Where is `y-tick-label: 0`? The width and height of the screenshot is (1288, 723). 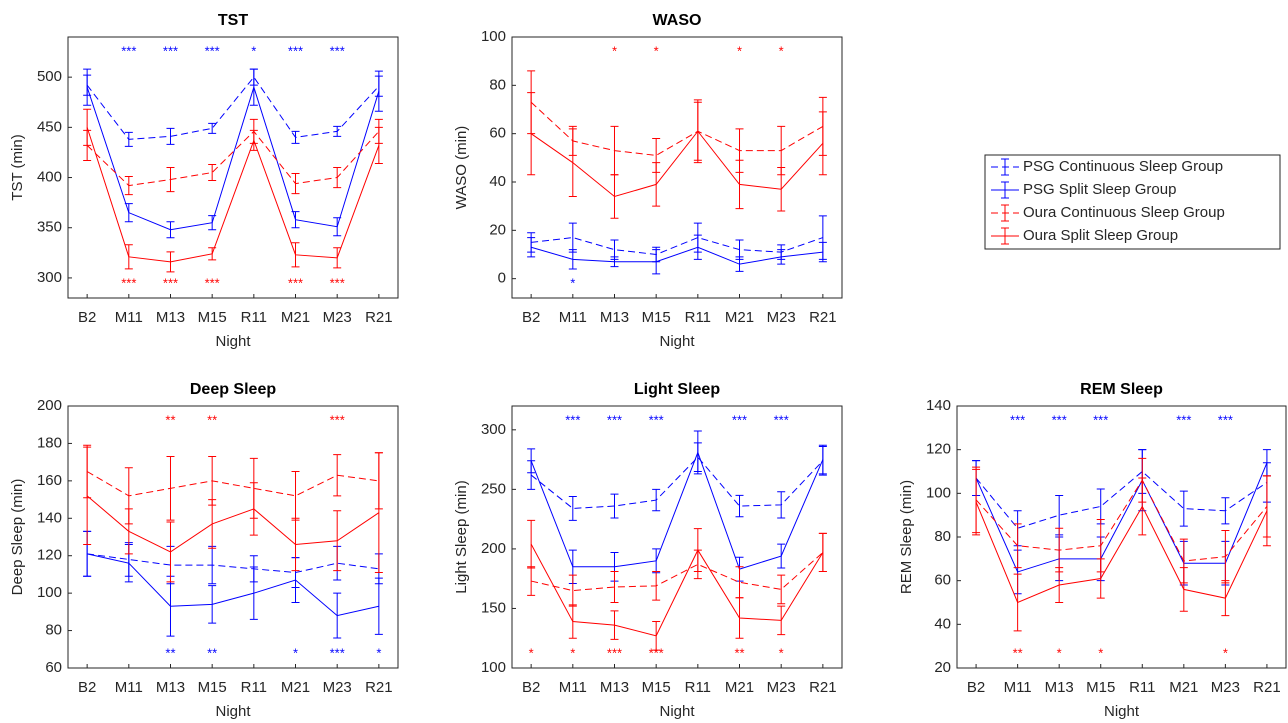
y-tick-label: 0 is located at coordinates (502, 278).